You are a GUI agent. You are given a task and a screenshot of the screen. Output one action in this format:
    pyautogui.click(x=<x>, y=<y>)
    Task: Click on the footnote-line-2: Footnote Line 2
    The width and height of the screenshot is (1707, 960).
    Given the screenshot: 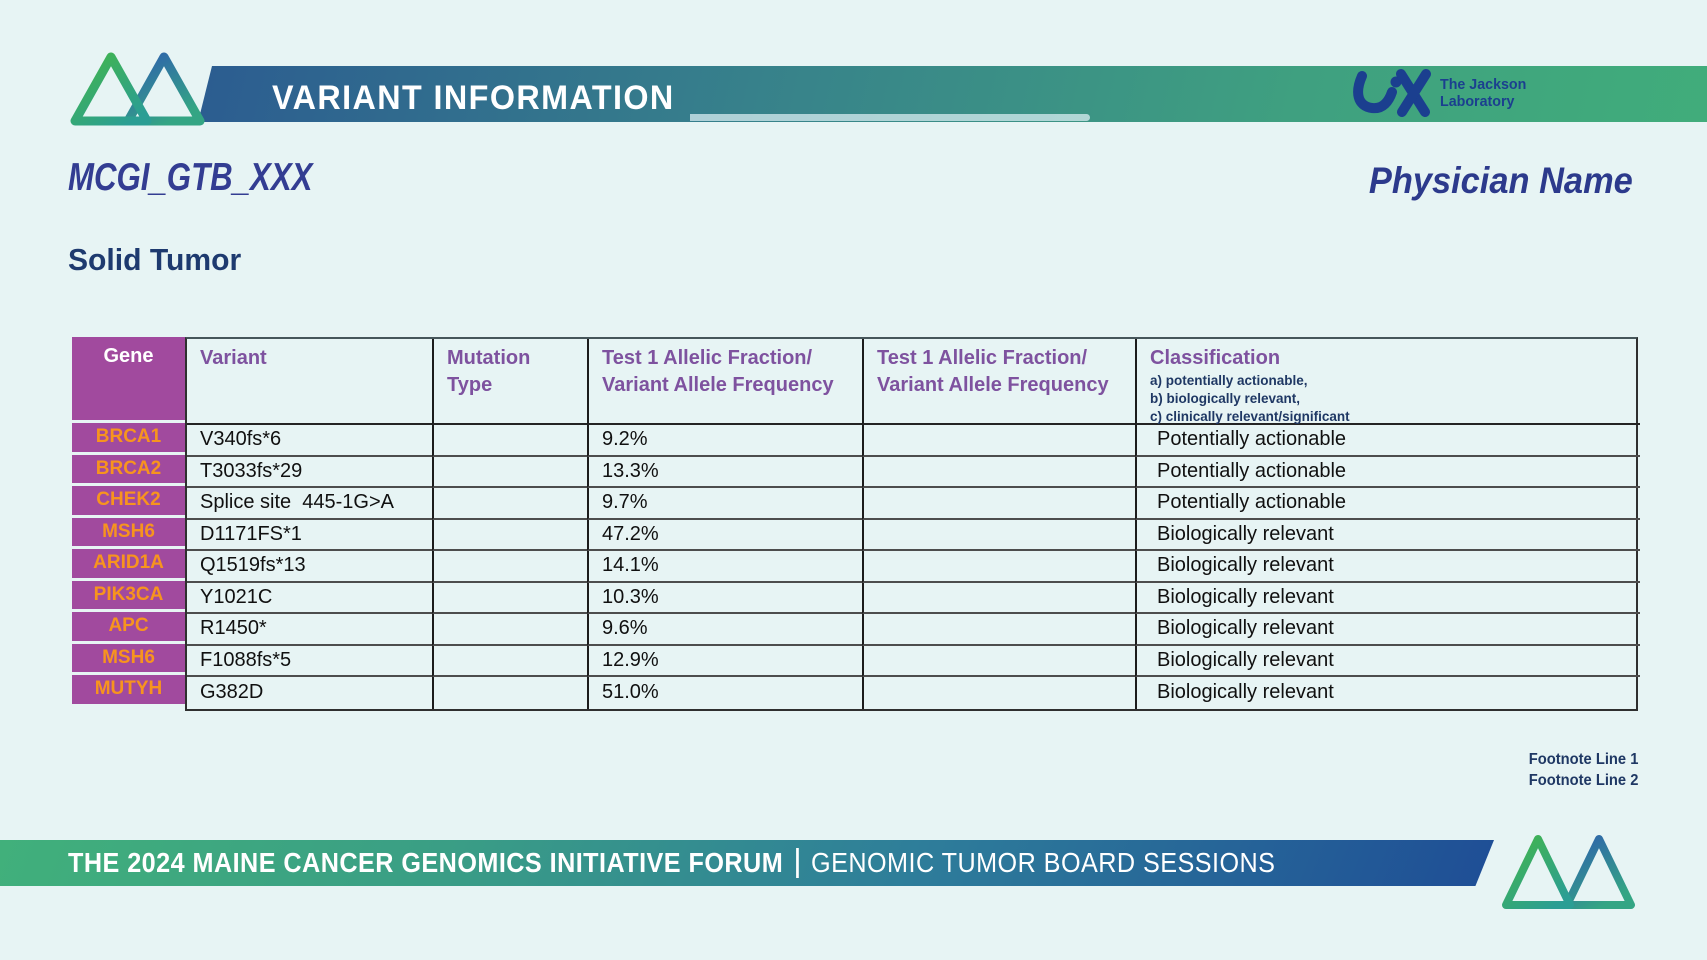 What is the action you would take?
    pyautogui.click(x=1583, y=780)
    